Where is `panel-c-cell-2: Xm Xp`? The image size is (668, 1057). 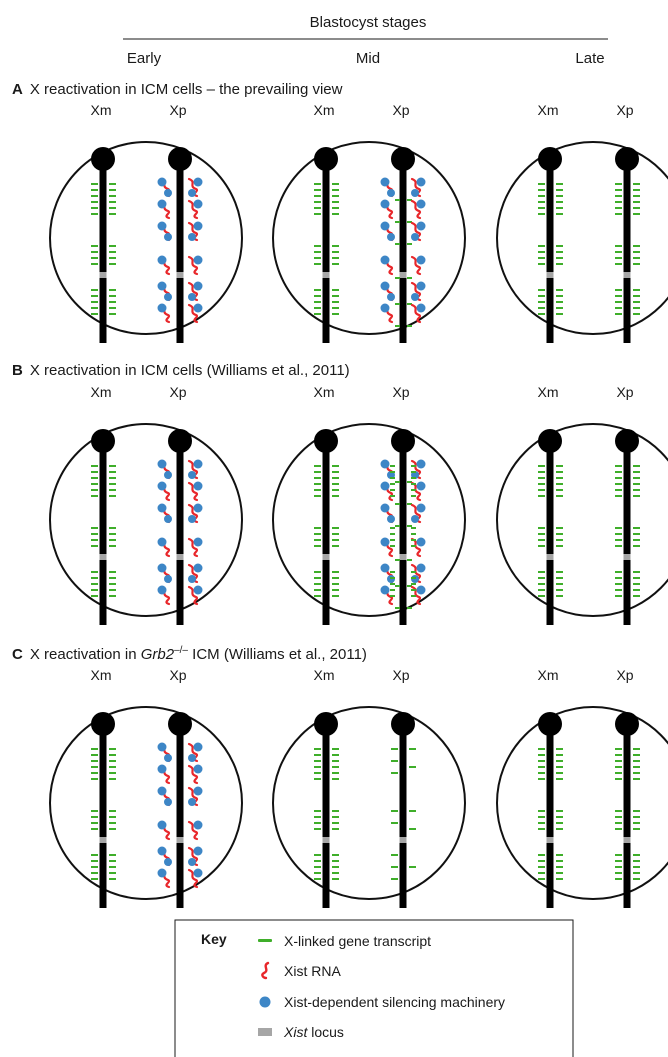 panel-c-cell-2: Xm Xp is located at coordinates (369, 787).